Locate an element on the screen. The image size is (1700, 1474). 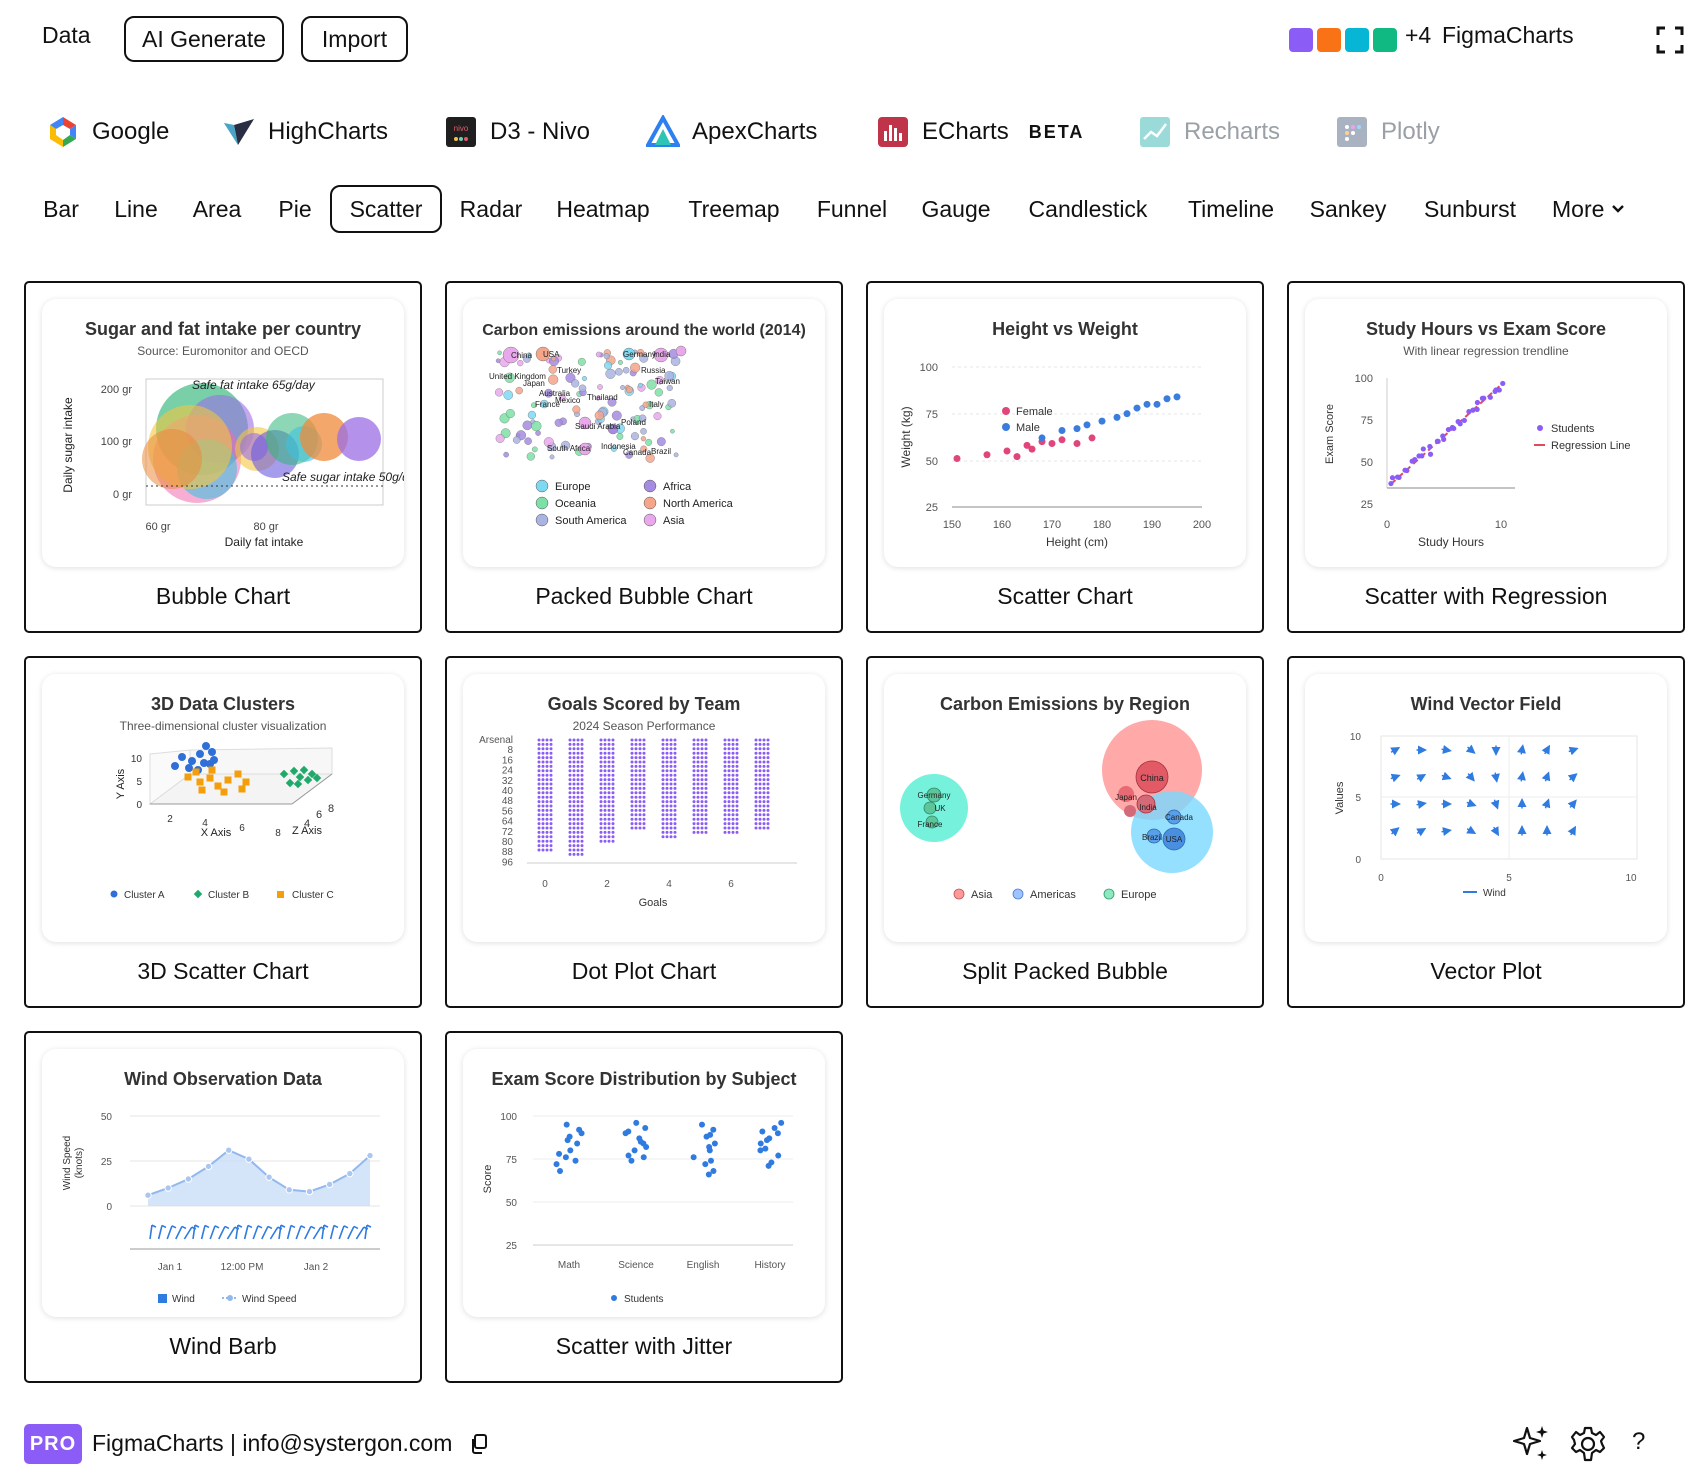
tab-treemap: Treemap is located at coordinates (734, 208).